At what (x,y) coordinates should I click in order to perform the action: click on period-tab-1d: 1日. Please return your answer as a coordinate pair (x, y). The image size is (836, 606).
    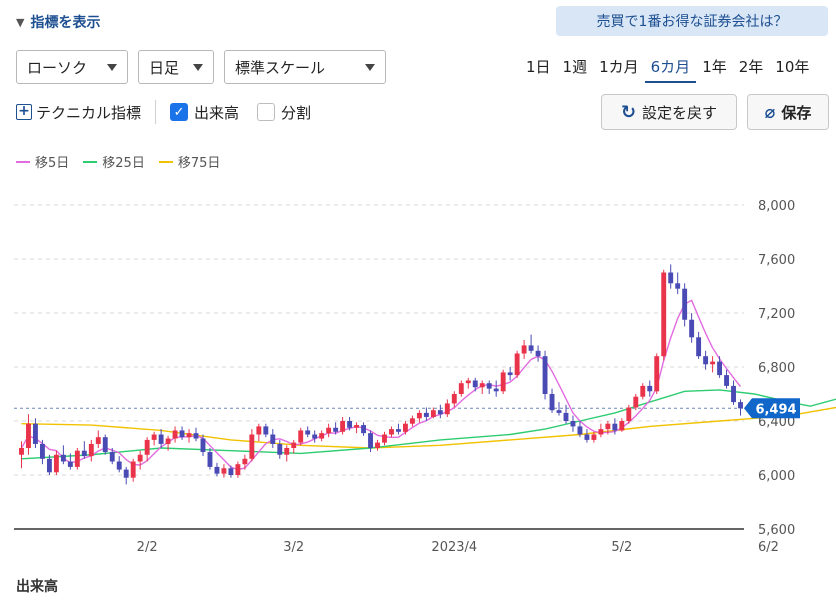
    Looking at the image, I should click on (538, 67).